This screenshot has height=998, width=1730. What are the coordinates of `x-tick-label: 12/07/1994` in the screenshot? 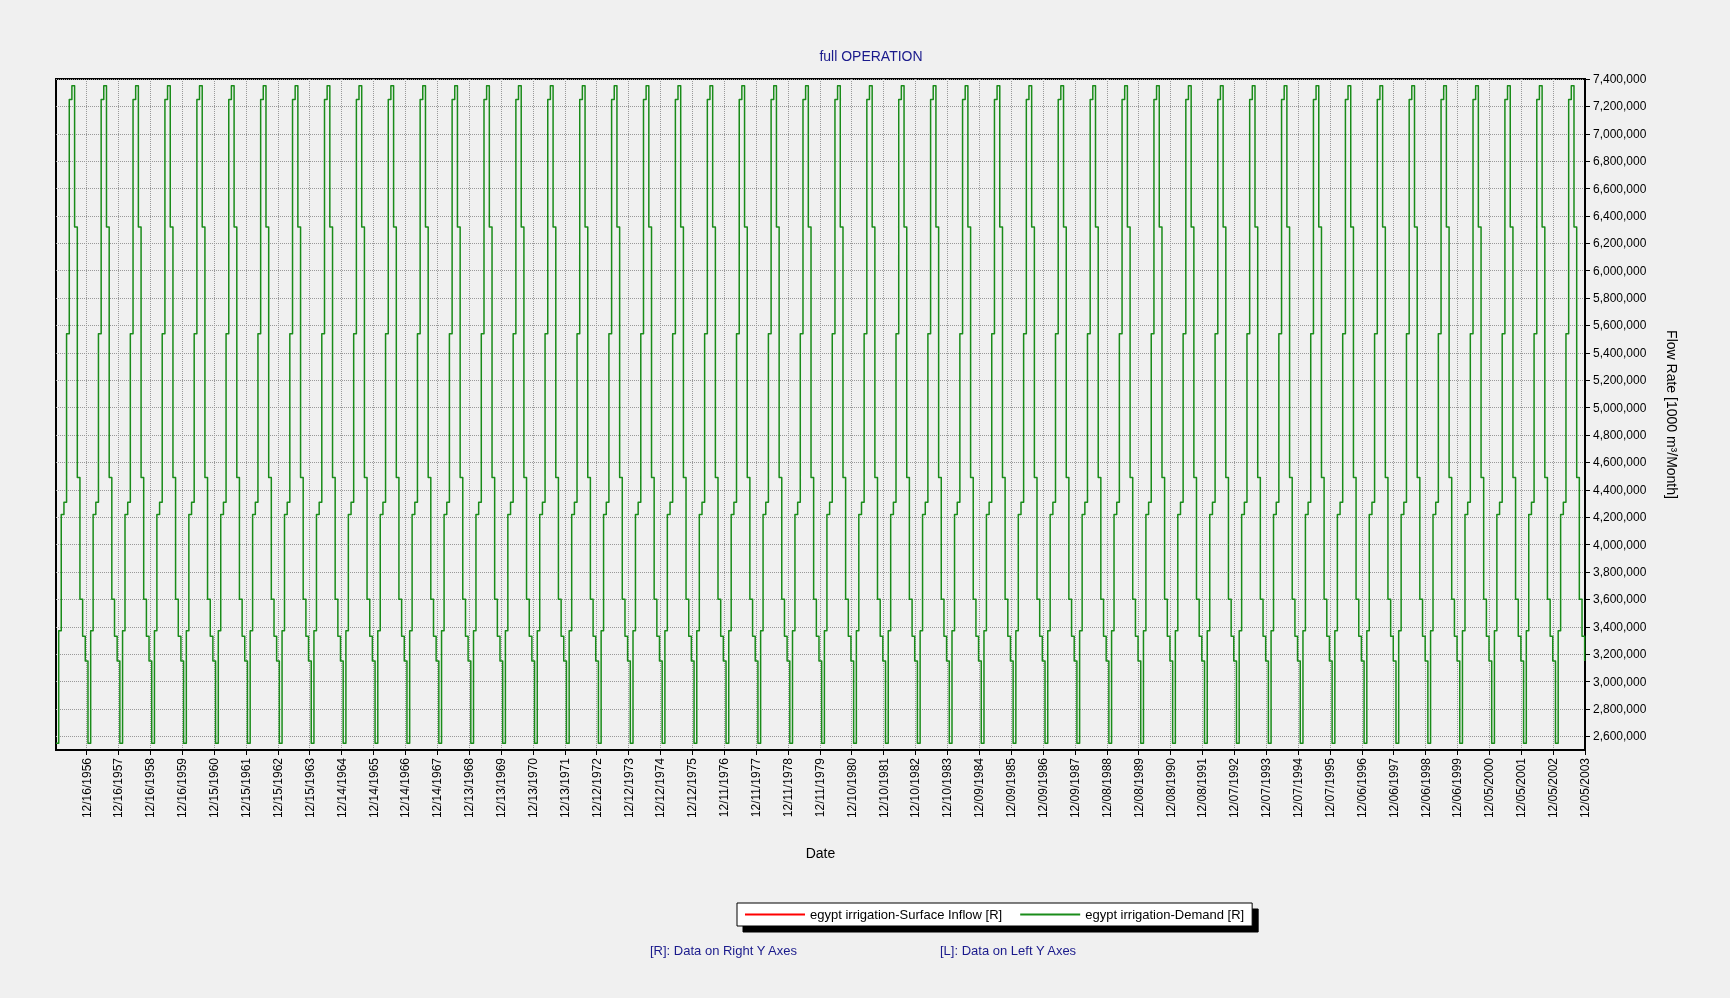 It's located at (1298, 788).